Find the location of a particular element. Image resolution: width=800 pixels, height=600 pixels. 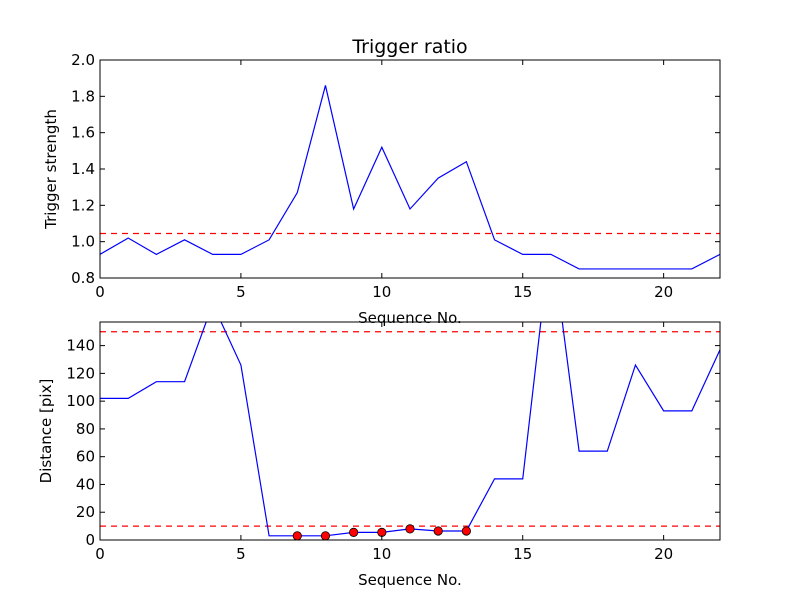

top-y-tick-label: 1.6 is located at coordinates (83, 133).